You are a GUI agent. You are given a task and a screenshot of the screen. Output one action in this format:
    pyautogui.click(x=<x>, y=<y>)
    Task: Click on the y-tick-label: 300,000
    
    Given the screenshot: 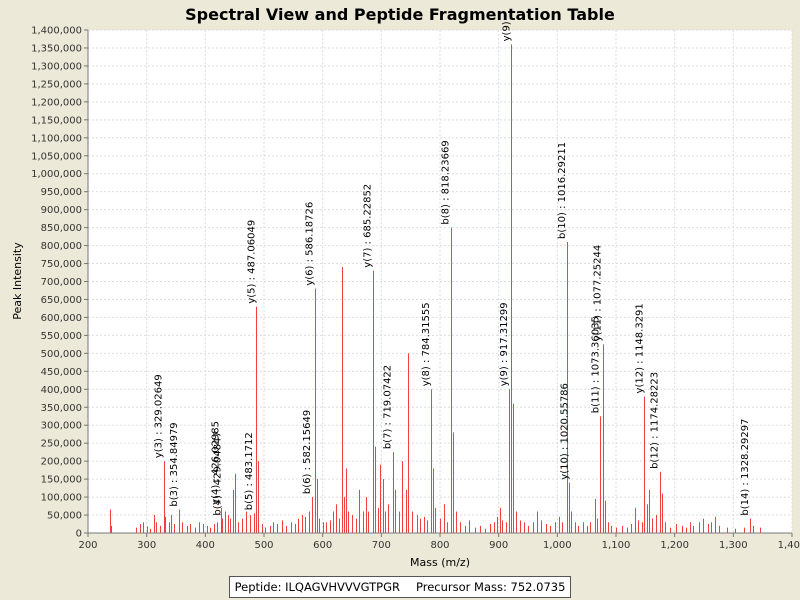 What is the action you would take?
    pyautogui.click(x=61, y=426)
    